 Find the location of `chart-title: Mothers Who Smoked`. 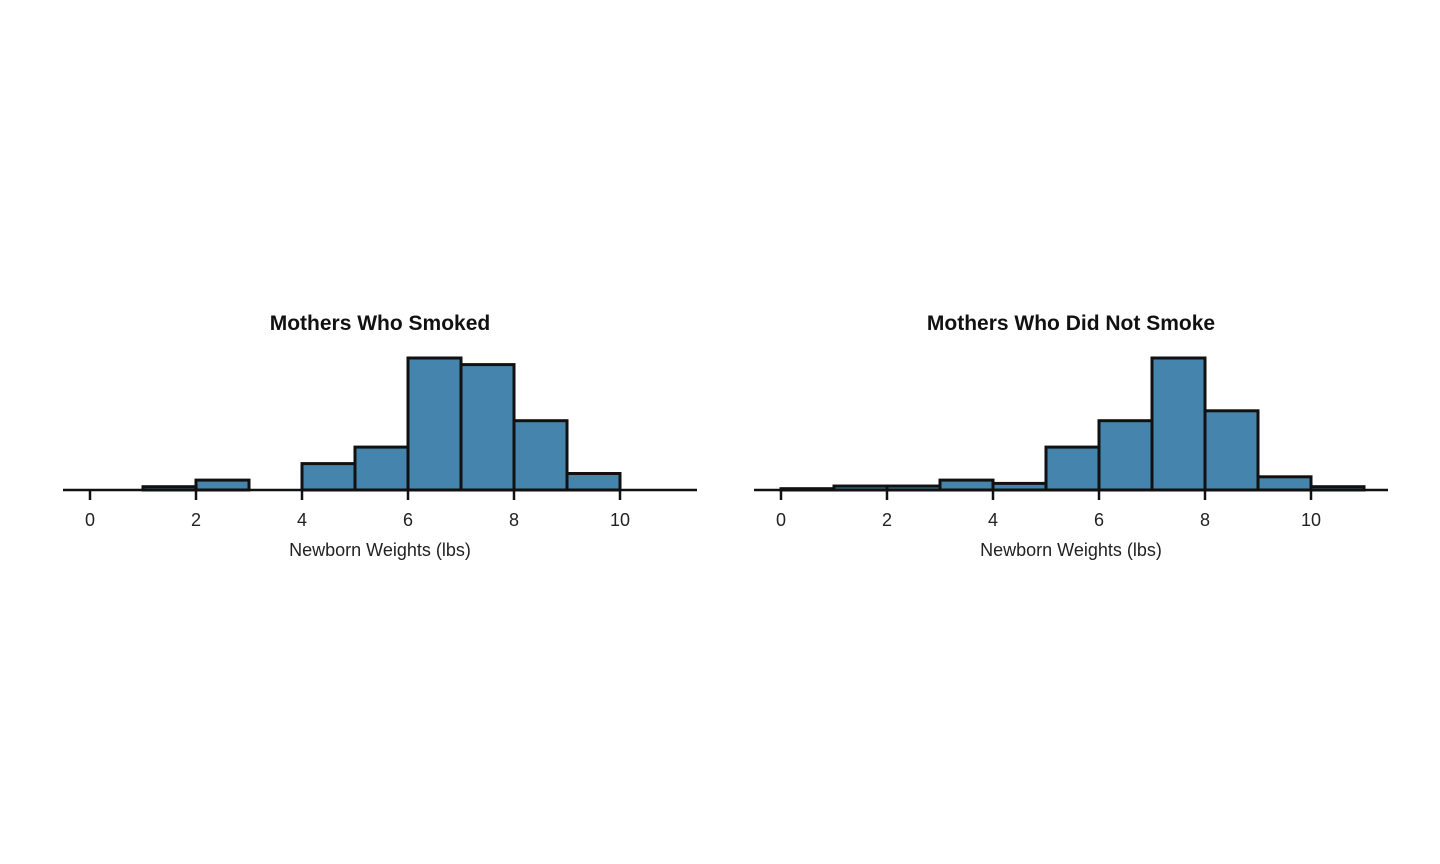

chart-title: Mothers Who Smoked is located at coordinates (380, 323).